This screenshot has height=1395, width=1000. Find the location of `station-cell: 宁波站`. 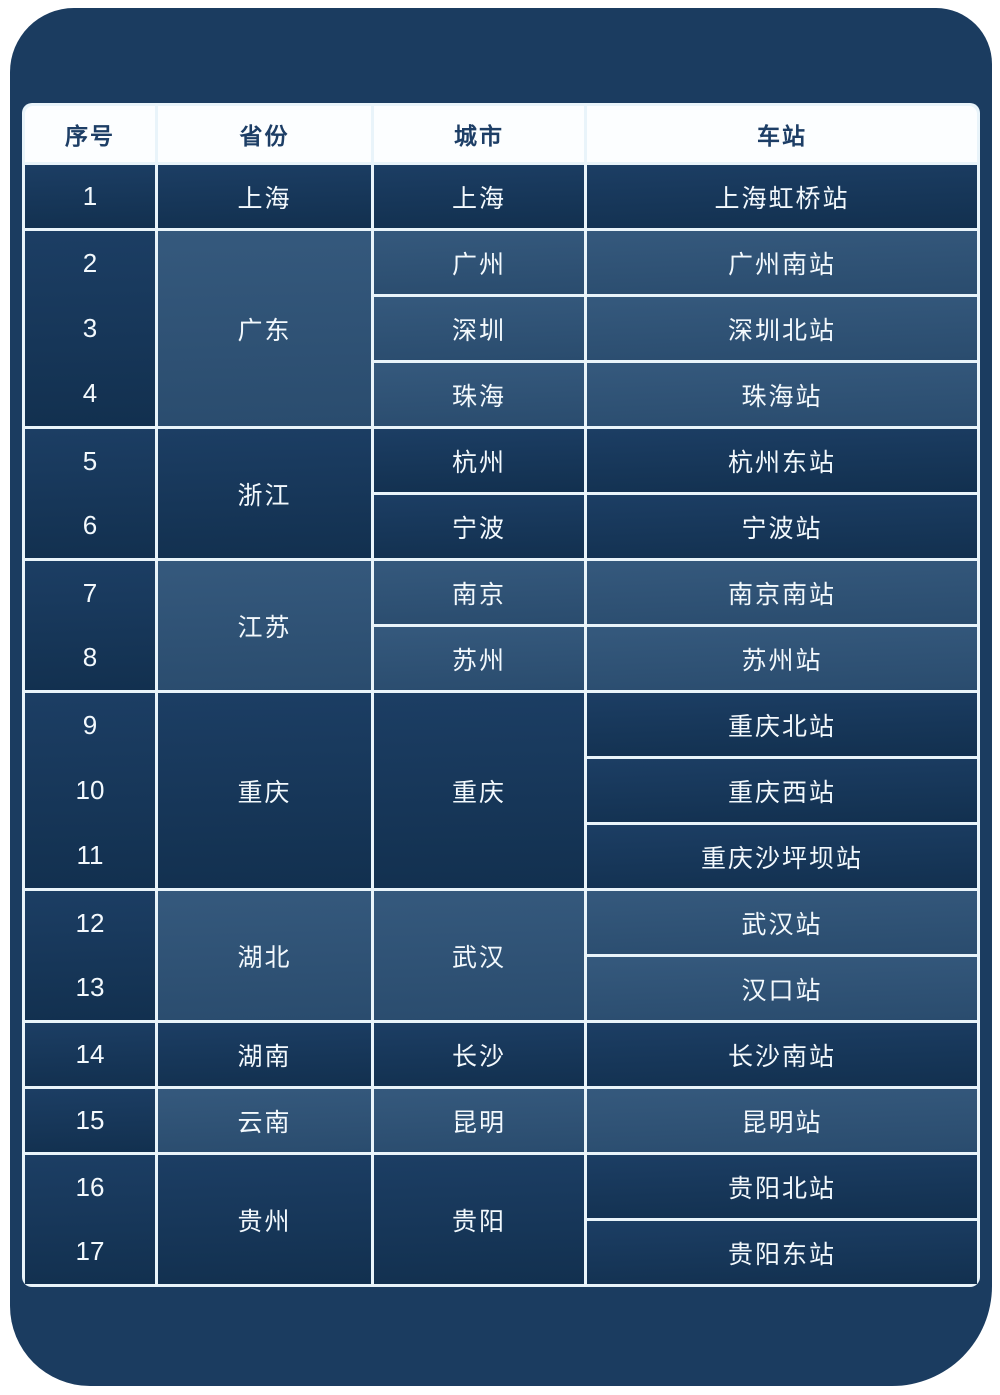

station-cell: 宁波站 is located at coordinates (782, 526).